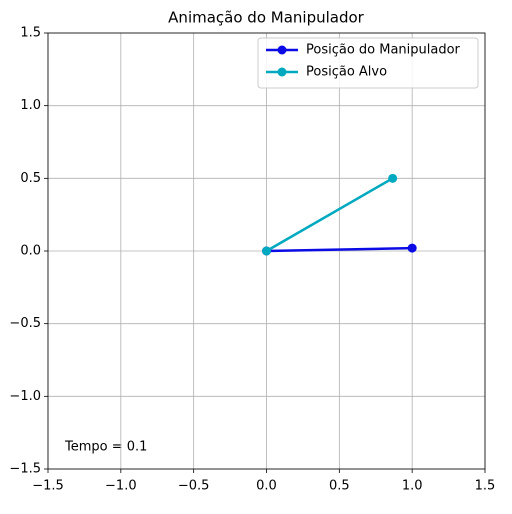 This screenshot has height=514, width=512. I want to click on legend-label: Posição Alvo, so click(346, 72).